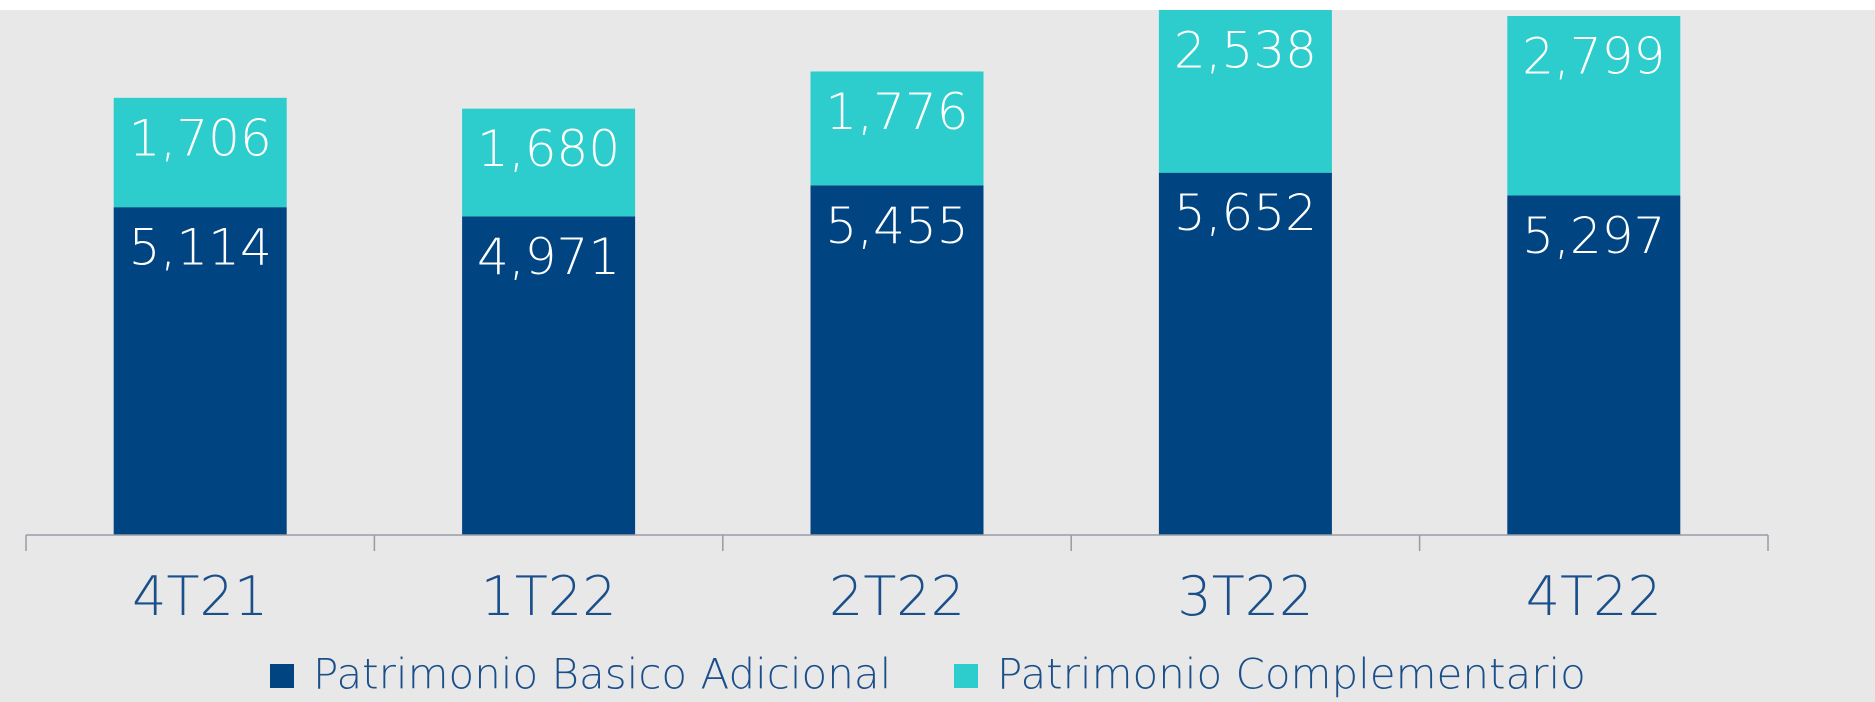 The image size is (1875, 702). I want to click on data-label: 5,652, so click(1245, 213).